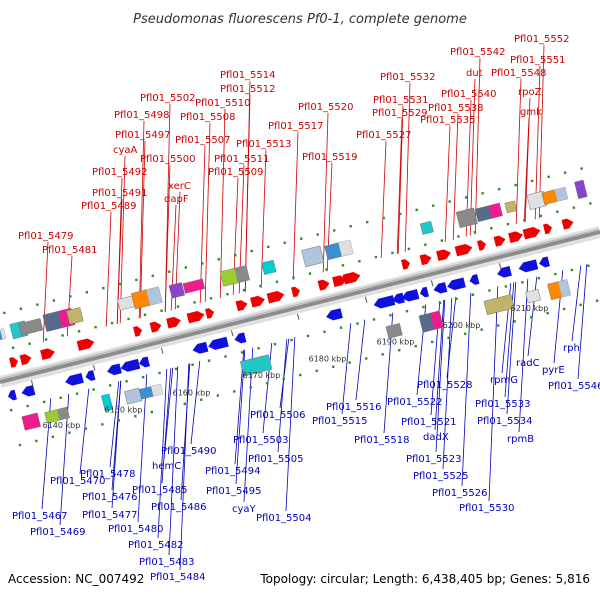  Describe the element at coordinates (110, 515) in the screenshot. I see `gene-label-pfl01-5477: Pfl01_5477` at that location.